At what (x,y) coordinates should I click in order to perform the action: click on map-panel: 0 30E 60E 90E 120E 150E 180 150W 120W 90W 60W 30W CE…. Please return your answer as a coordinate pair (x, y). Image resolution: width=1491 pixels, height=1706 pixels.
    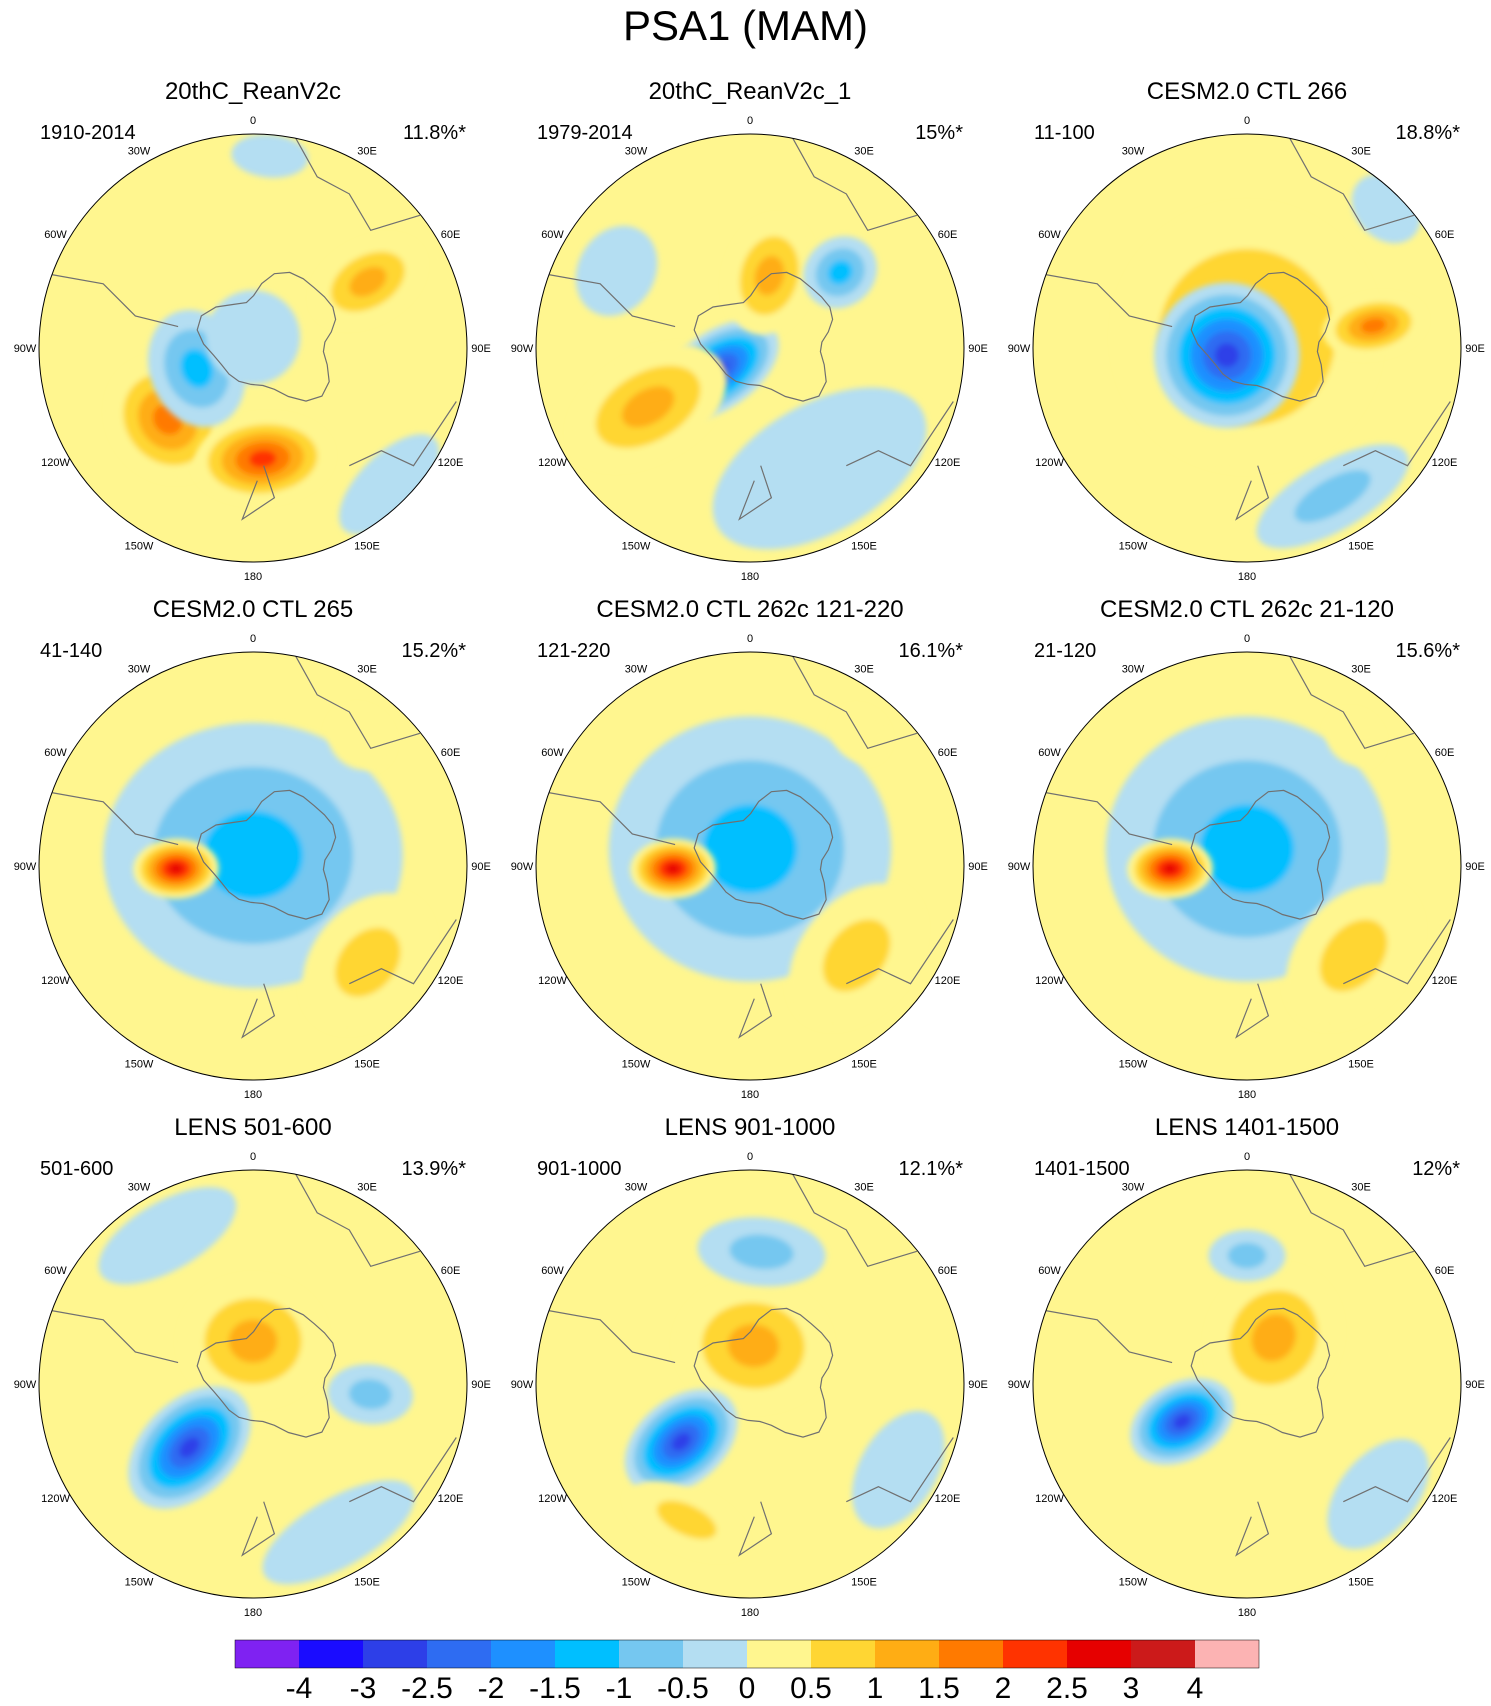
    Looking at the image, I should click on (257, 848).